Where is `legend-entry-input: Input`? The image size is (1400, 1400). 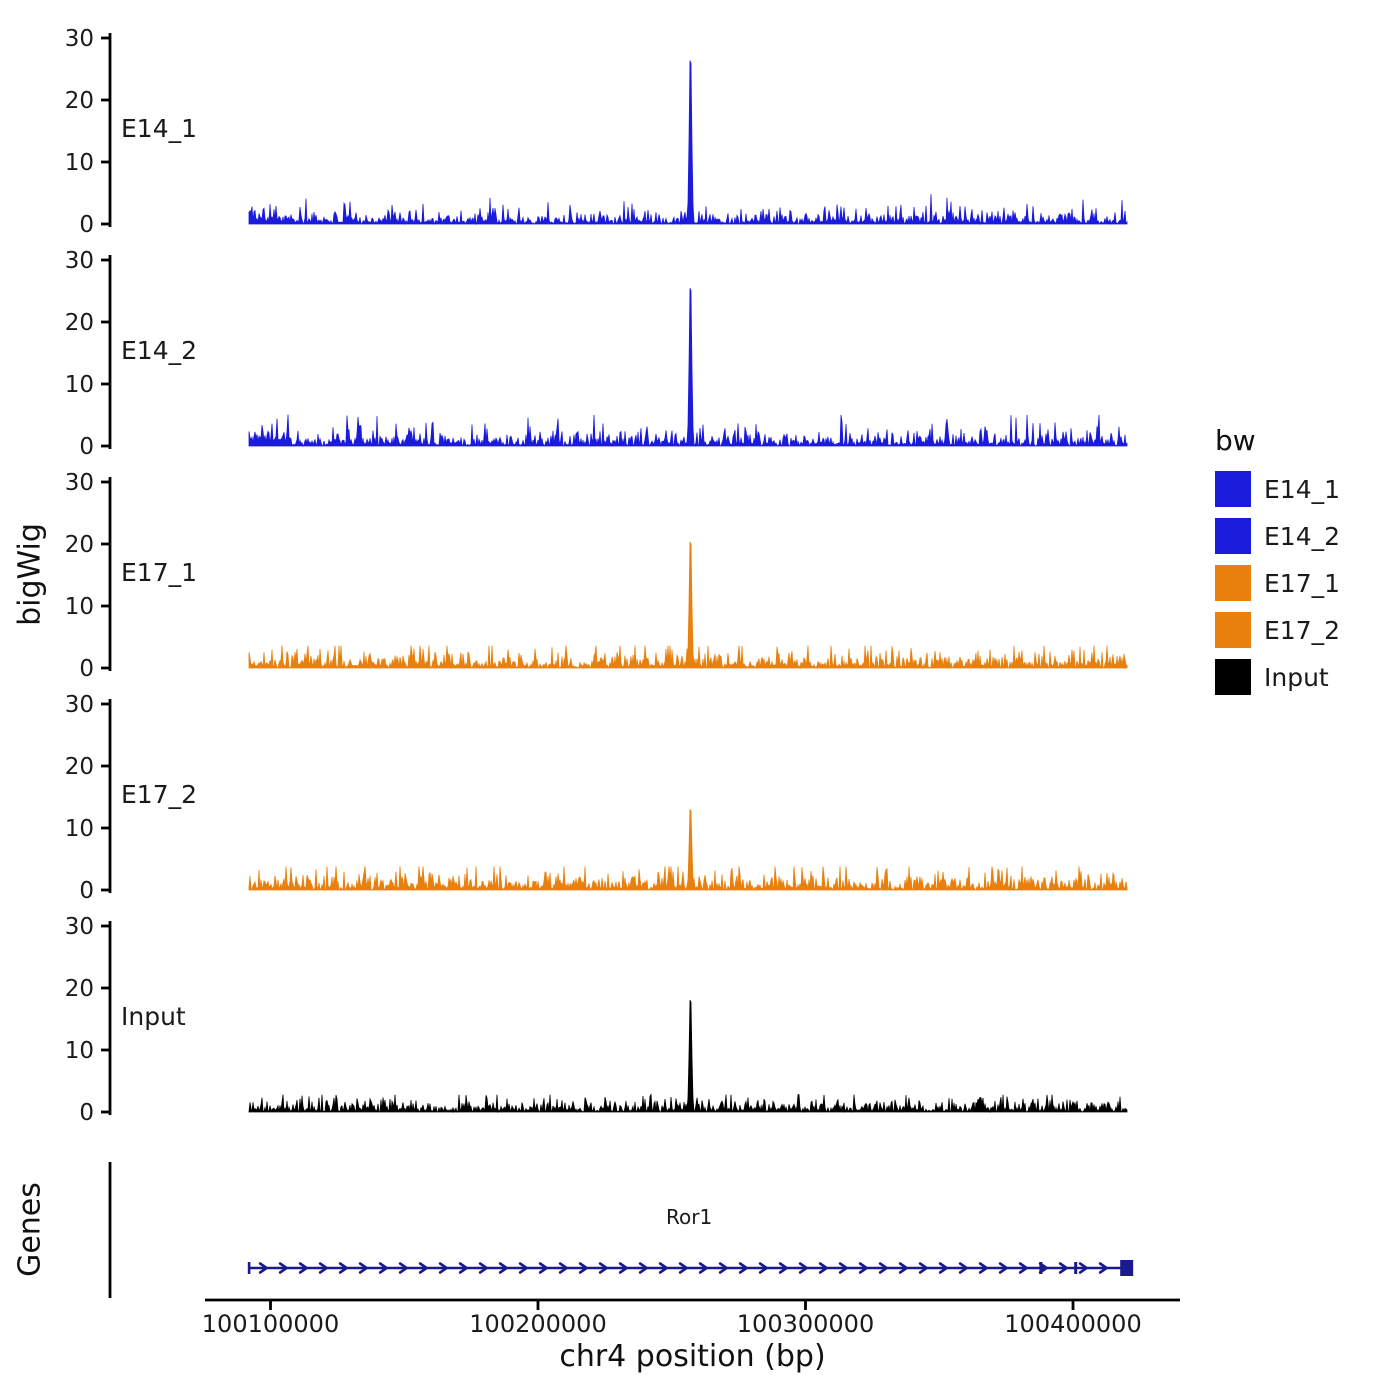 legend-entry-input: Input is located at coordinates (1277, 677).